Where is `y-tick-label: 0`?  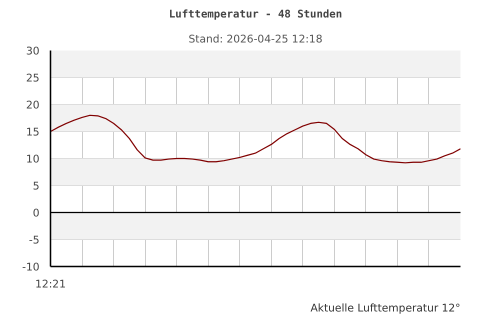 y-tick-label: 0 is located at coordinates (36, 213).